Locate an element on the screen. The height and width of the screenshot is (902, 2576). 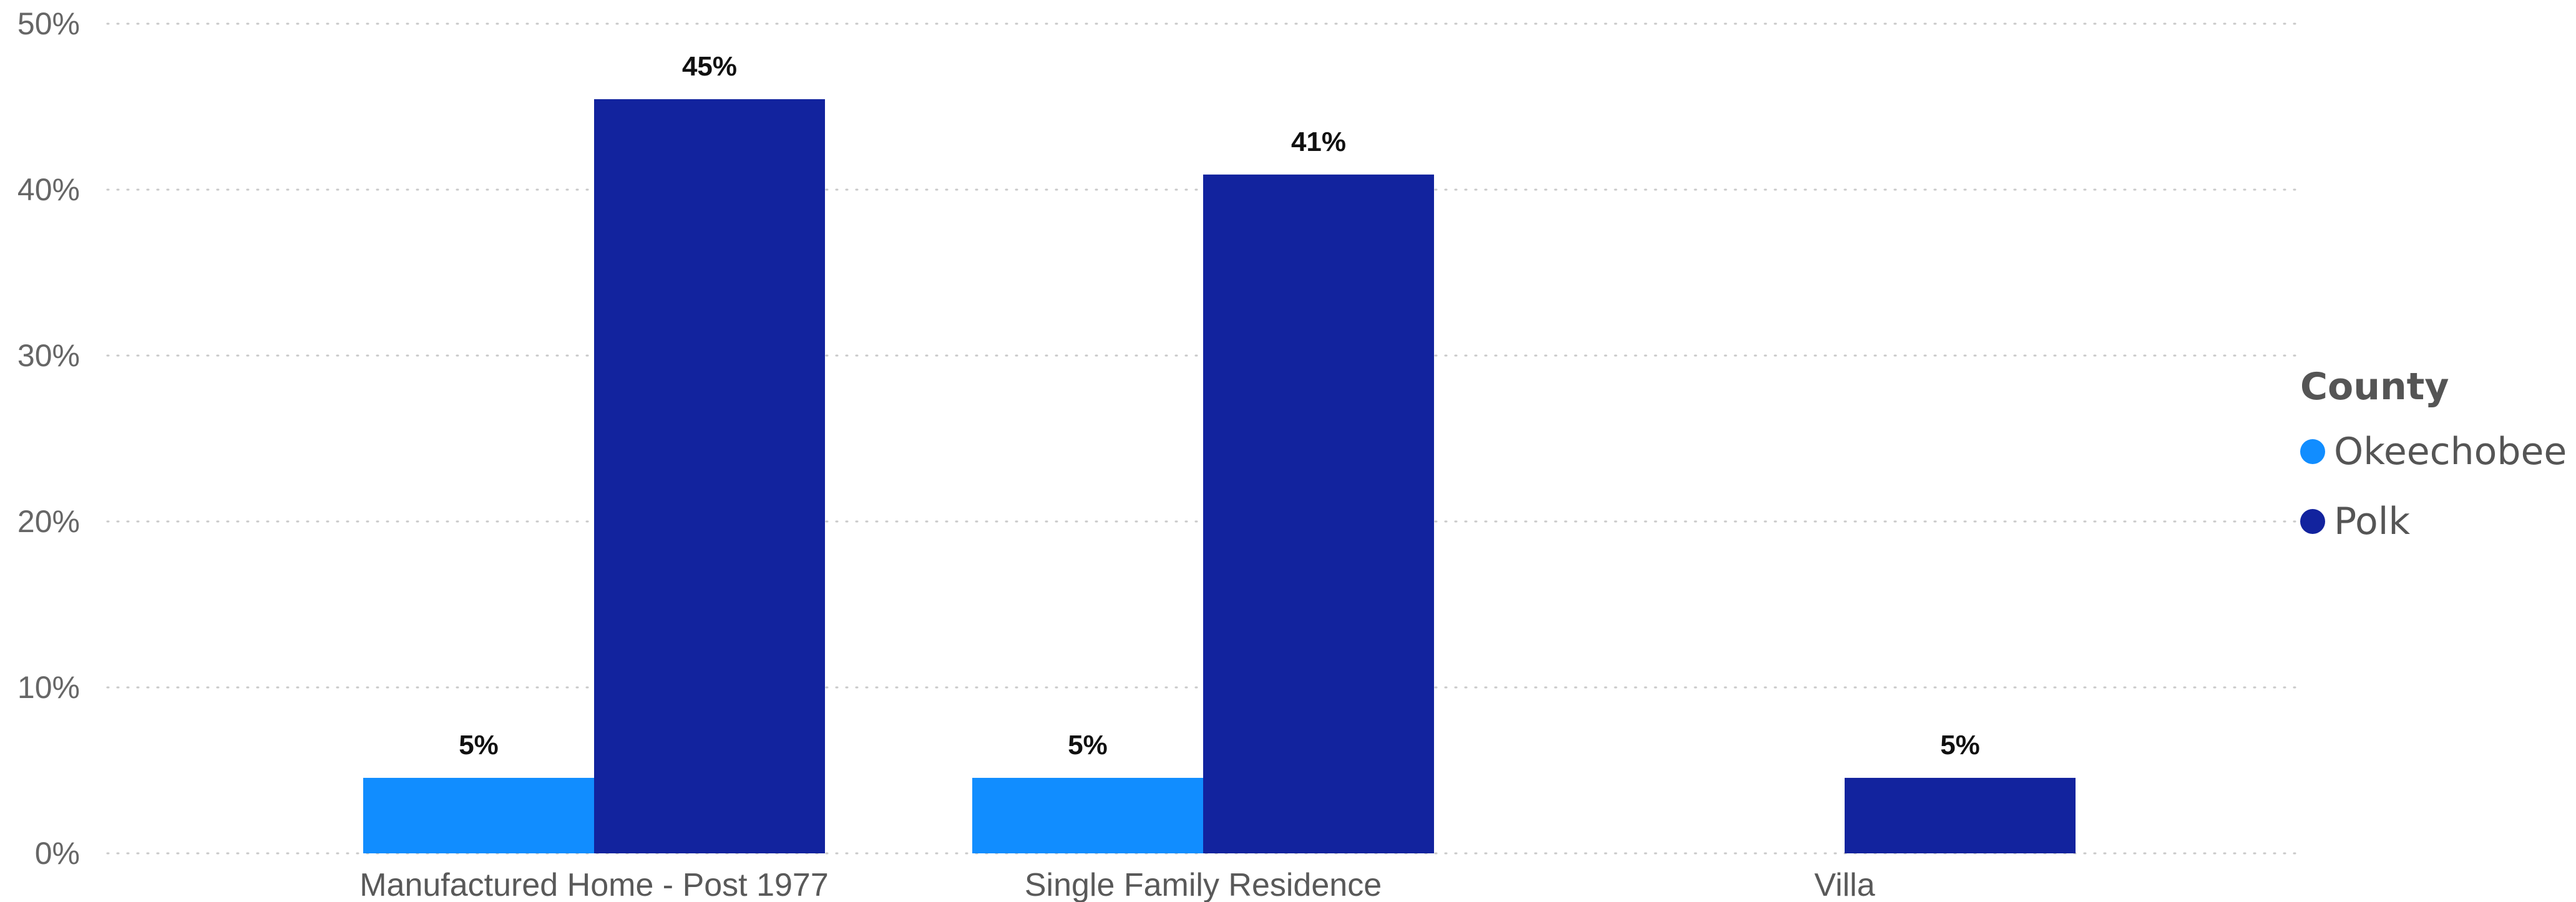
legend-label-okeechobee: Okeechobee is located at coordinates (2450, 451).